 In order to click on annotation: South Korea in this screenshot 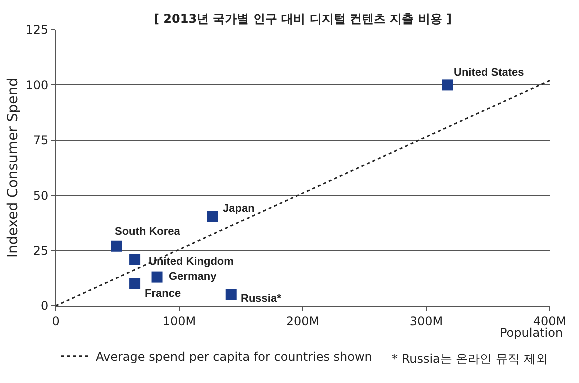, I will do `click(148, 232)`.